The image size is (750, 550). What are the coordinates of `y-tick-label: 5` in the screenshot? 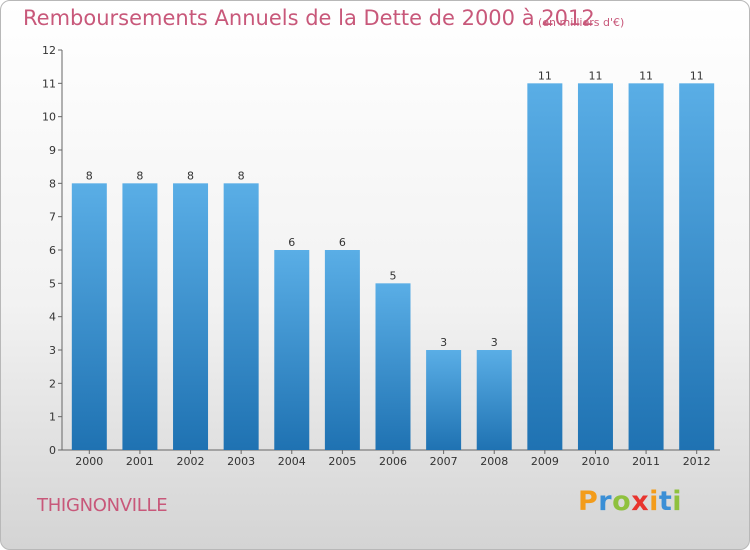 It's located at (52, 283).